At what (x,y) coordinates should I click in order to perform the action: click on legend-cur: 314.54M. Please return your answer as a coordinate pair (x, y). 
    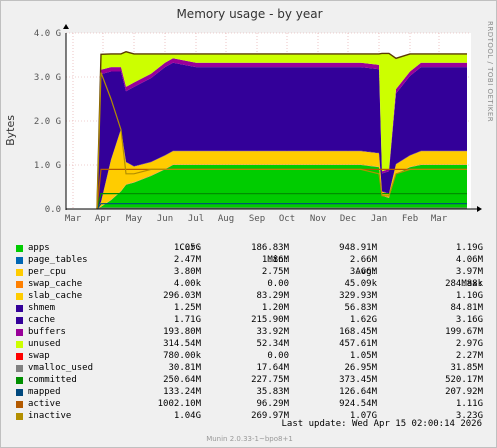
    Looking at the image, I should click on (182, 344).